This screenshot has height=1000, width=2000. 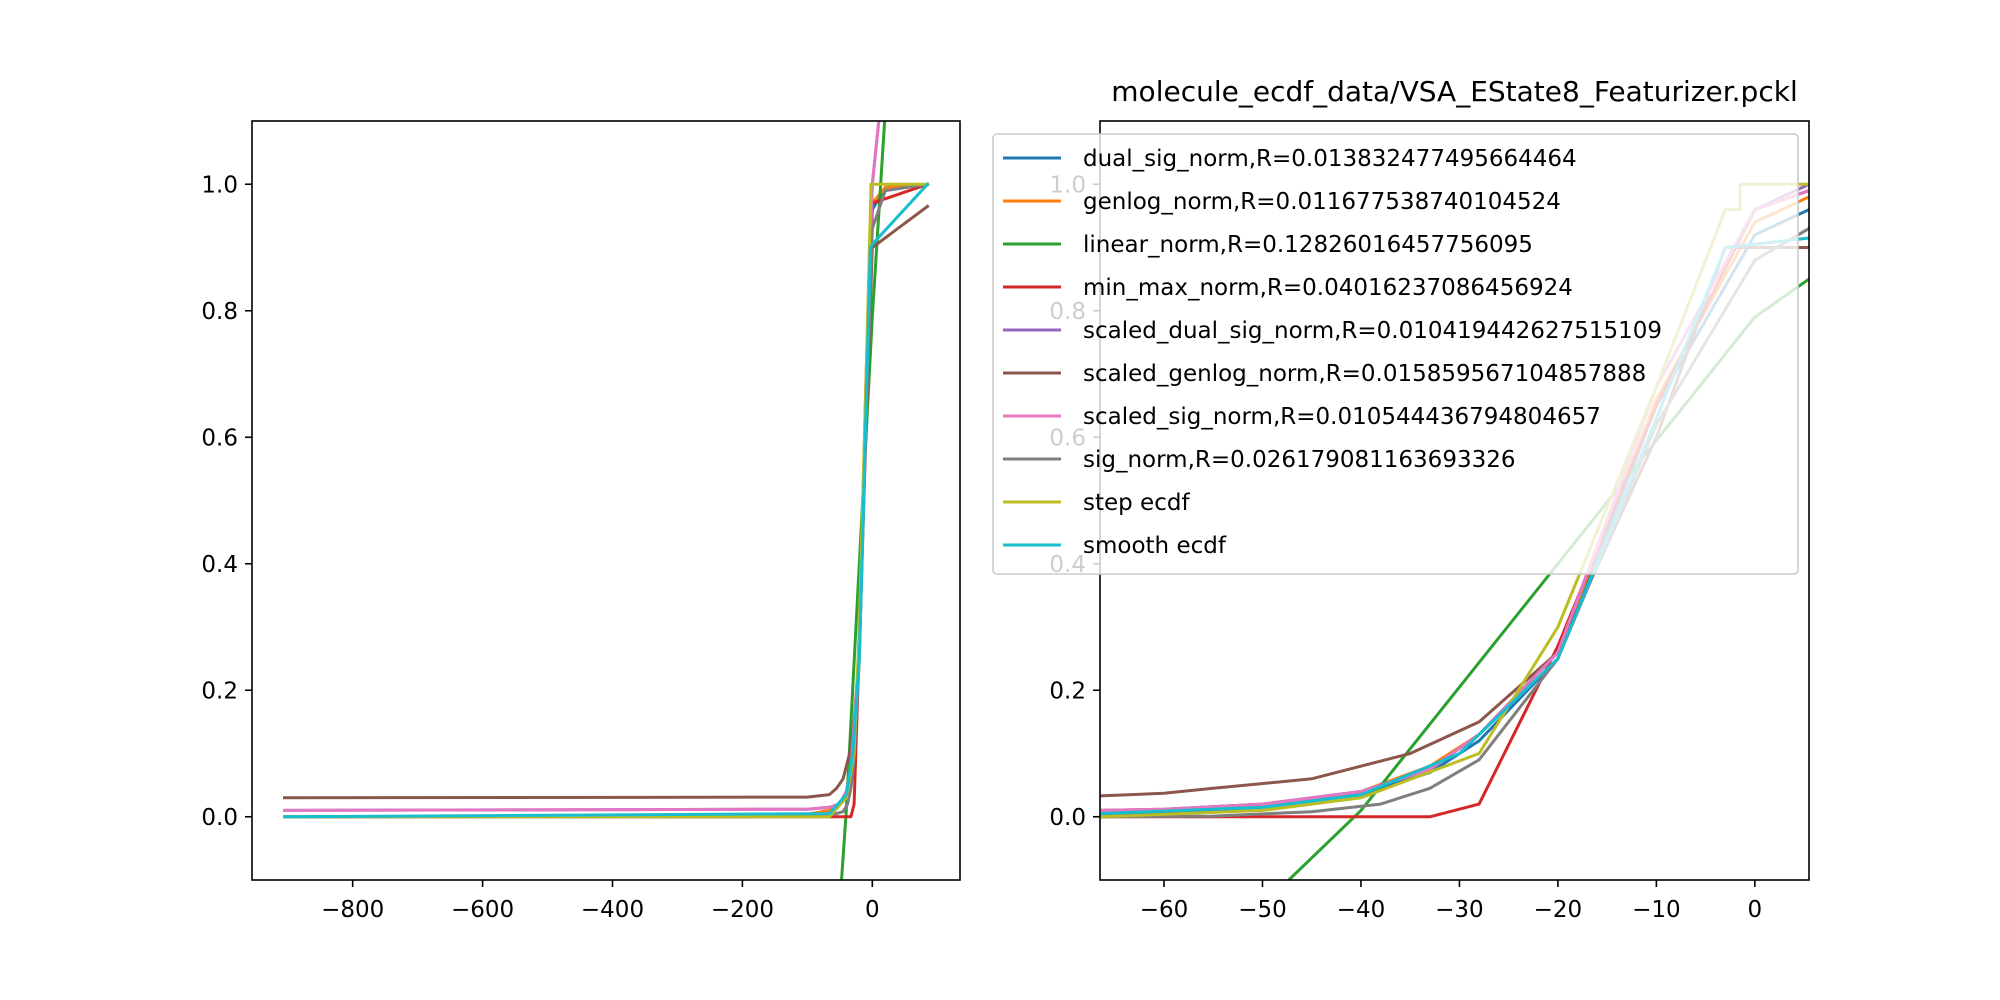 I want to click on legend-label: linear_norm,R=0.12826016457756095, so click(x=1308, y=245).